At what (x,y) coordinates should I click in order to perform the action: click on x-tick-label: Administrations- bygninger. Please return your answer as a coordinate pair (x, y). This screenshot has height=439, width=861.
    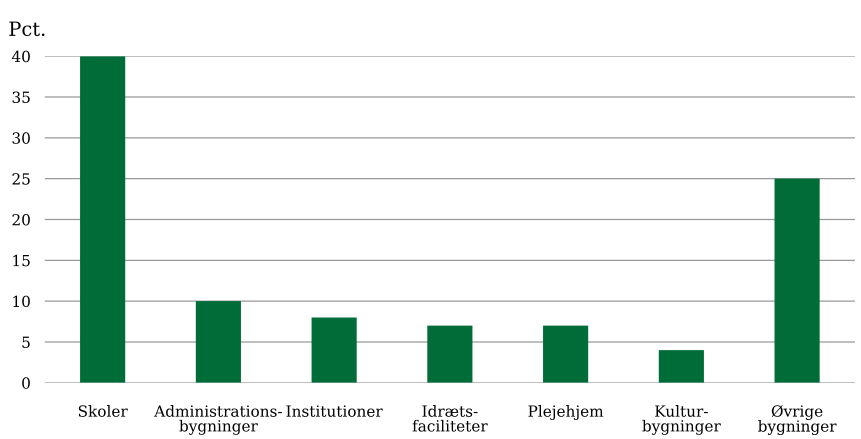
    Looking at the image, I should click on (218, 420).